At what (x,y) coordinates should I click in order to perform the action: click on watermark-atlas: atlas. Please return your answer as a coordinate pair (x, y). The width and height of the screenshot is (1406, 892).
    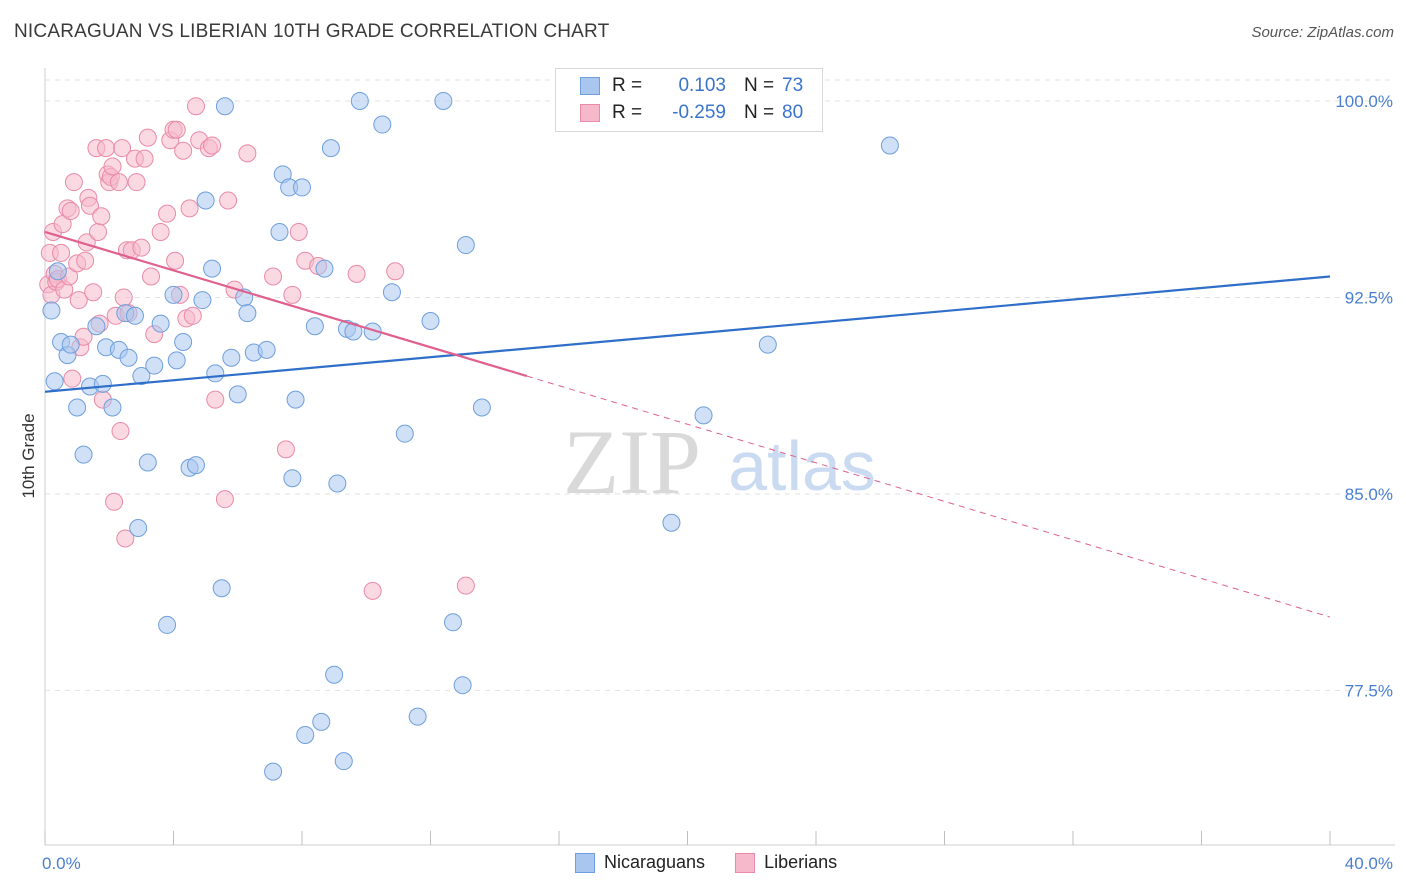
    Looking at the image, I should click on (802, 466).